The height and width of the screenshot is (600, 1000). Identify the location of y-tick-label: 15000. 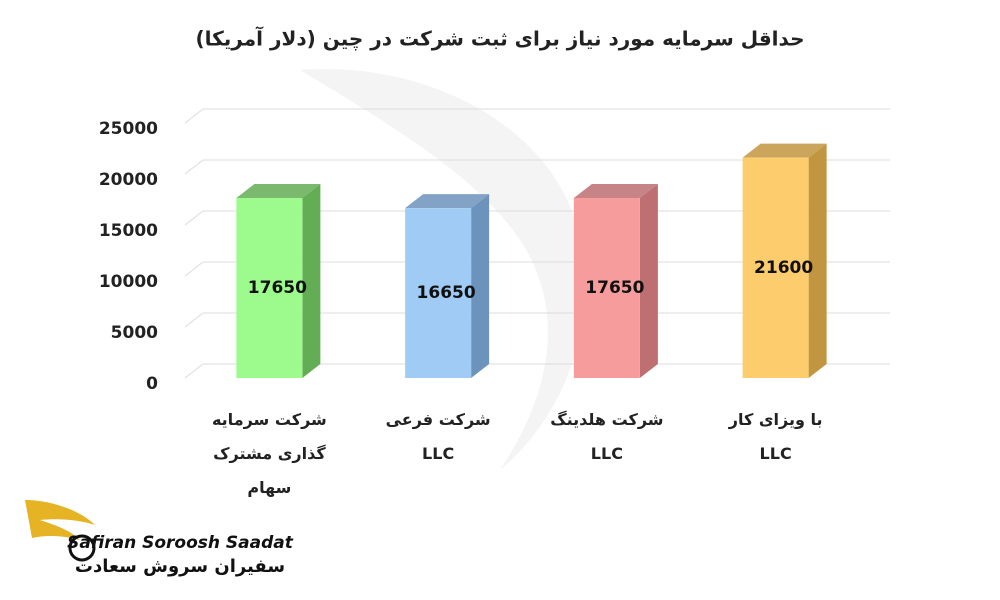
(128, 231).